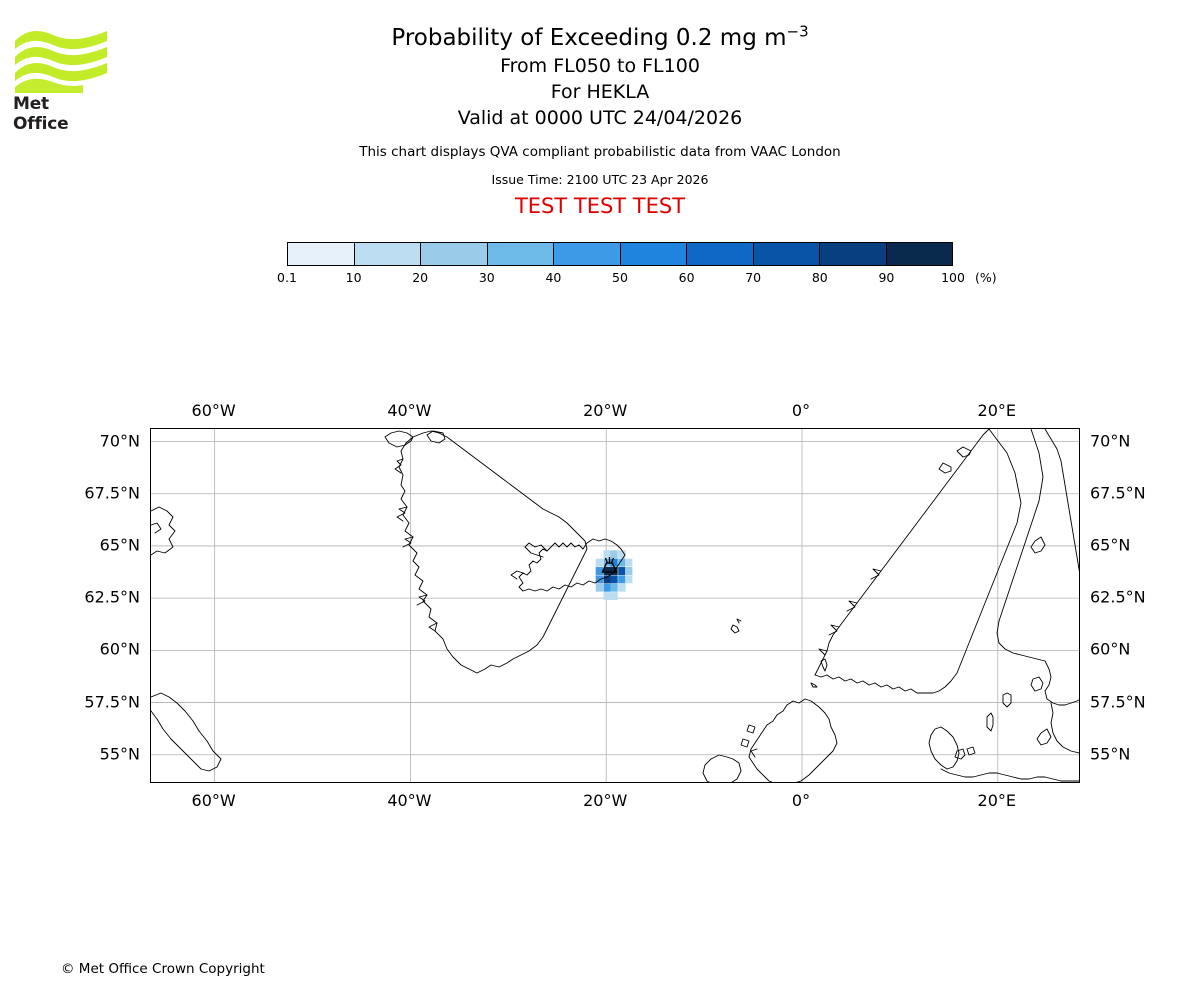 The height and width of the screenshot is (1000, 1200). What do you see at coordinates (990, 722) in the screenshot?
I see `oland-island` at bounding box center [990, 722].